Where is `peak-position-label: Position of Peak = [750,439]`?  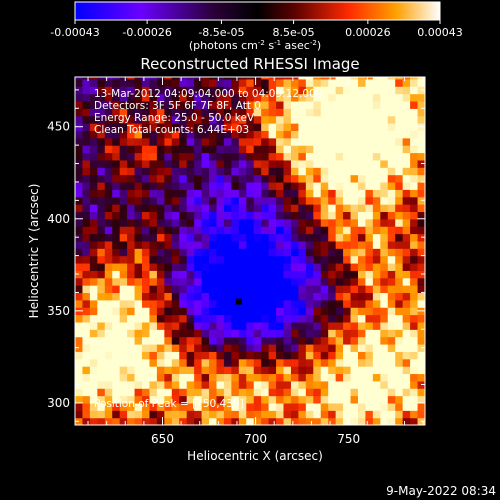
peak-position-label: Position of Peak = [750,439] is located at coordinates (169, 404).